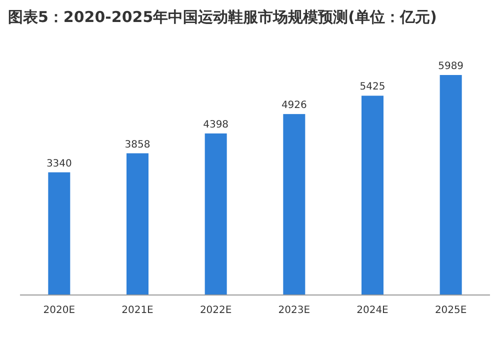 This screenshot has height=362, width=500. Describe the element at coordinates (222, 17) in the screenshot. I see `chart-title: 图表5：2020-2025年中国运动鞋服市场规模预测(单位：亿元)` at that location.